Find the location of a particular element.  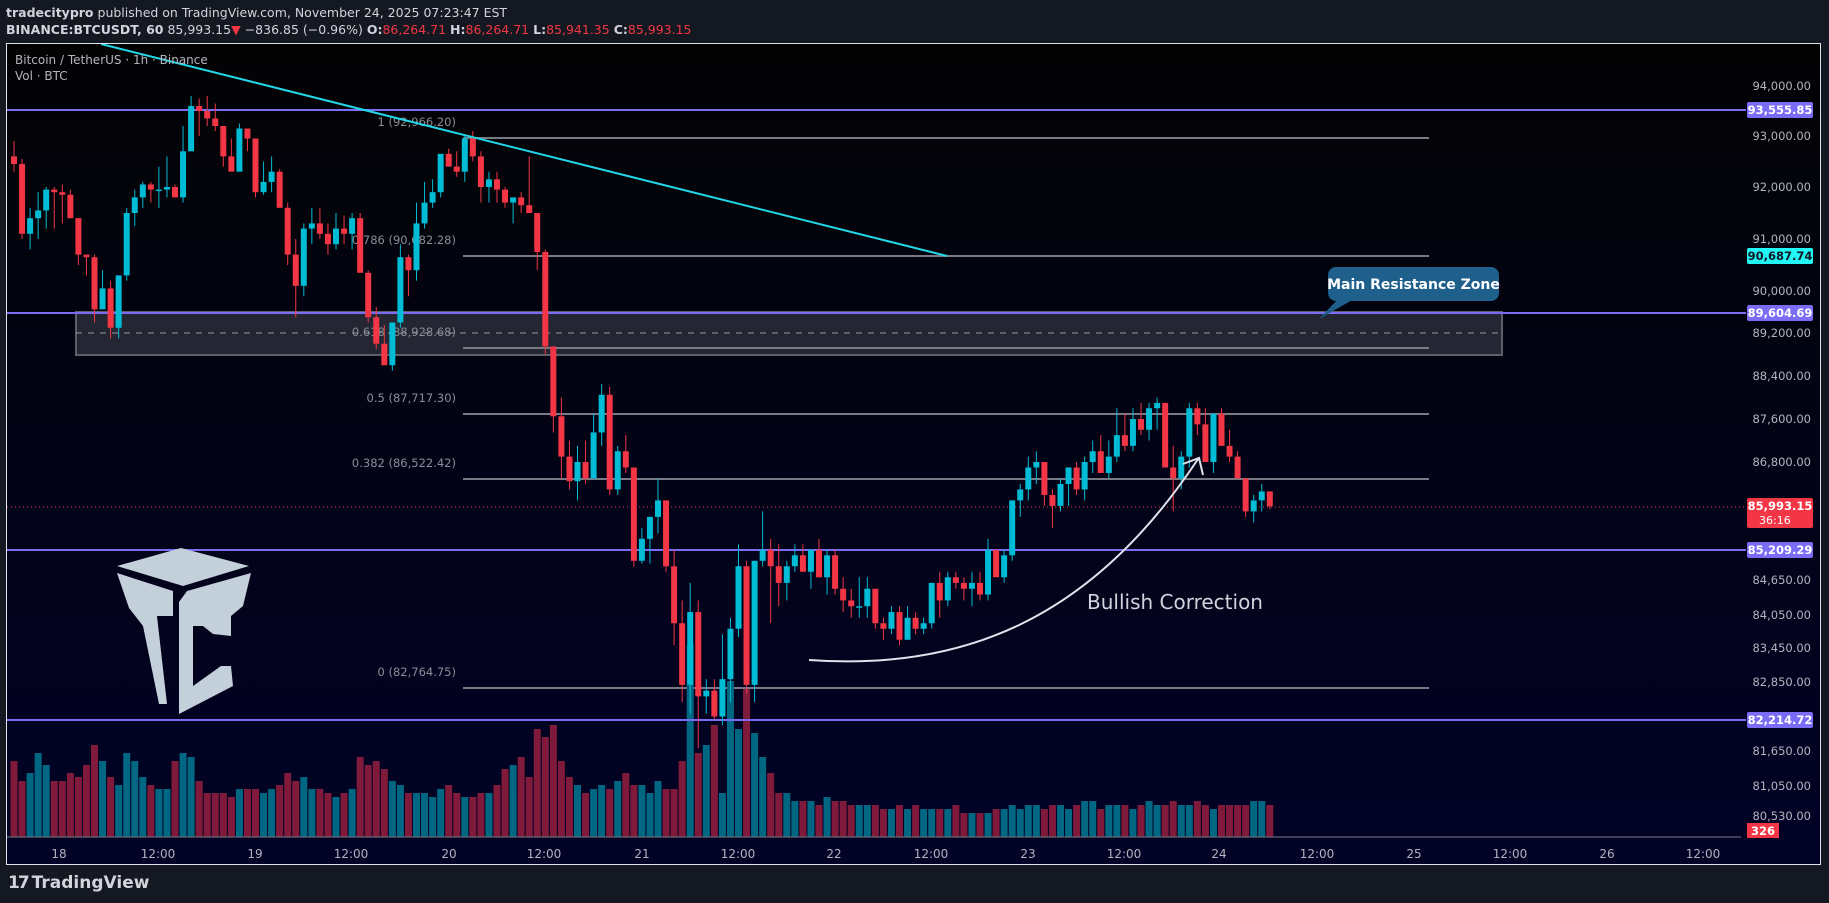

price-axis-label: 84,650.00 is located at coordinates (1781, 580).